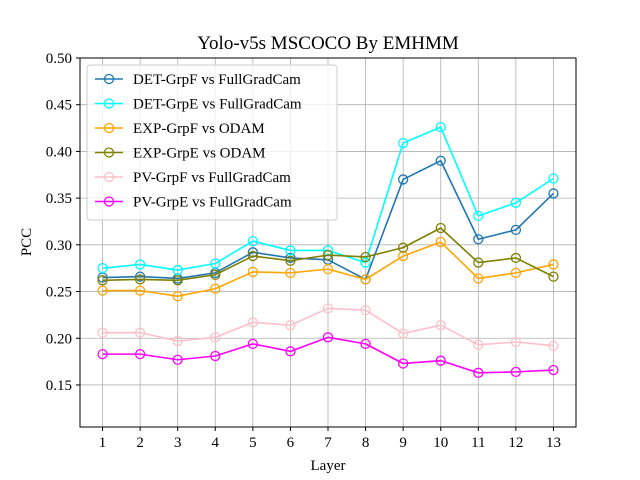  Describe the element at coordinates (291, 443) in the screenshot. I see `x-tick-label: 6` at that location.